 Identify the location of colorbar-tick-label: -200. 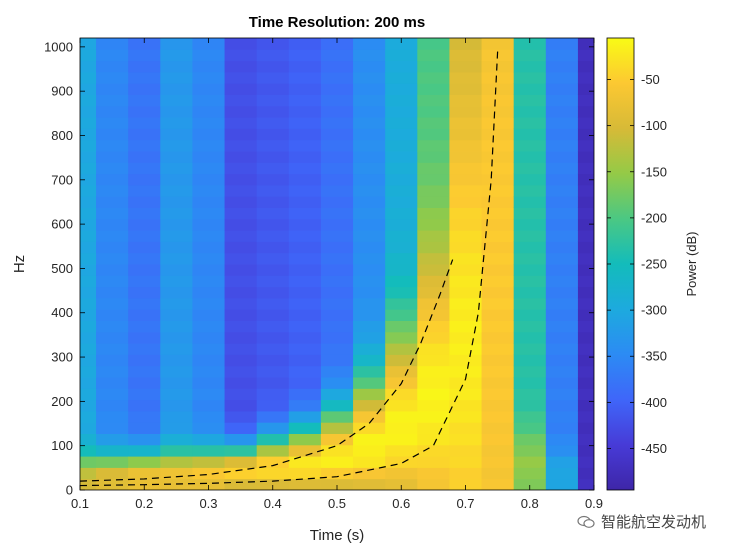
(654, 217).